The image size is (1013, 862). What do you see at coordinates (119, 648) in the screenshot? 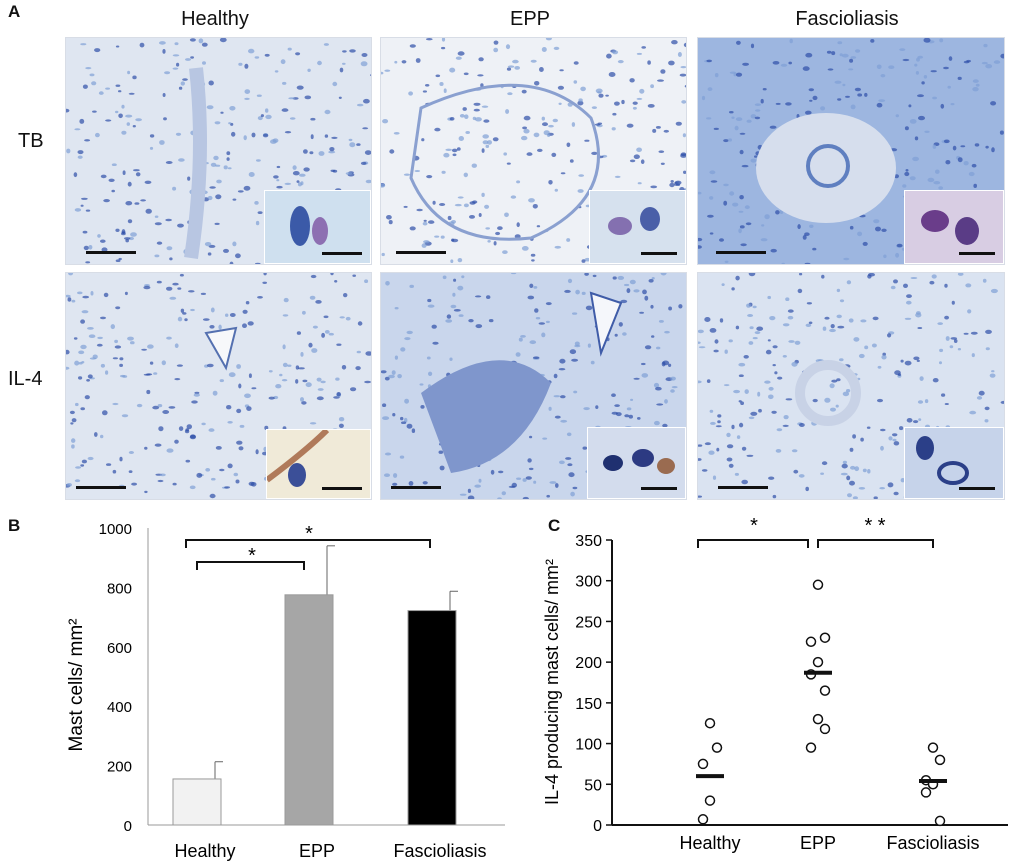
I see `y-tick-label: 600` at bounding box center [119, 648].